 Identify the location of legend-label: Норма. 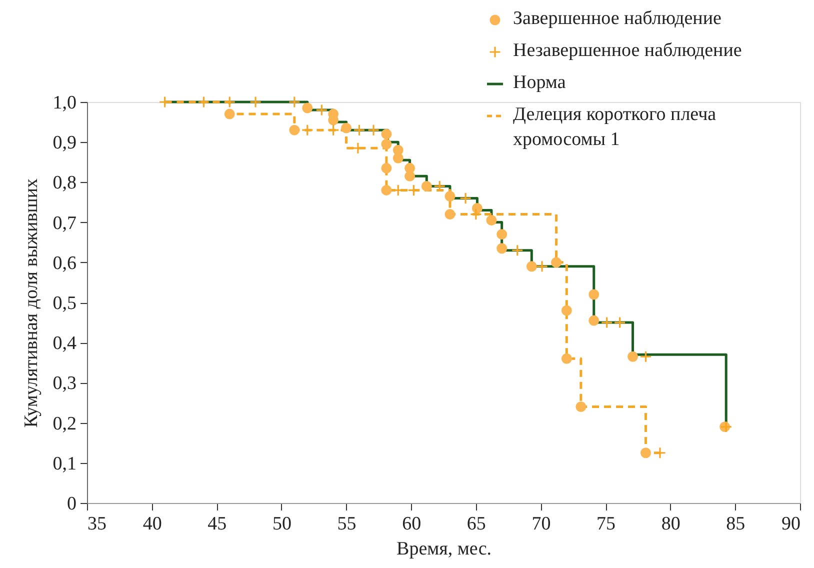
(539, 82).